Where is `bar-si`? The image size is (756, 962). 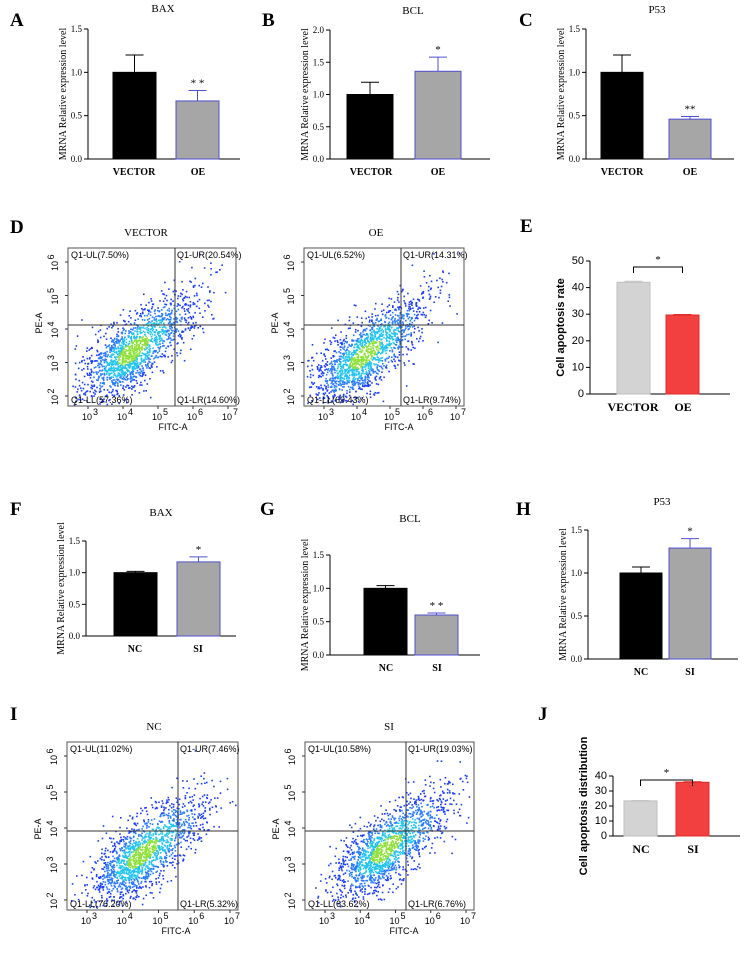
bar-si is located at coordinates (198, 599).